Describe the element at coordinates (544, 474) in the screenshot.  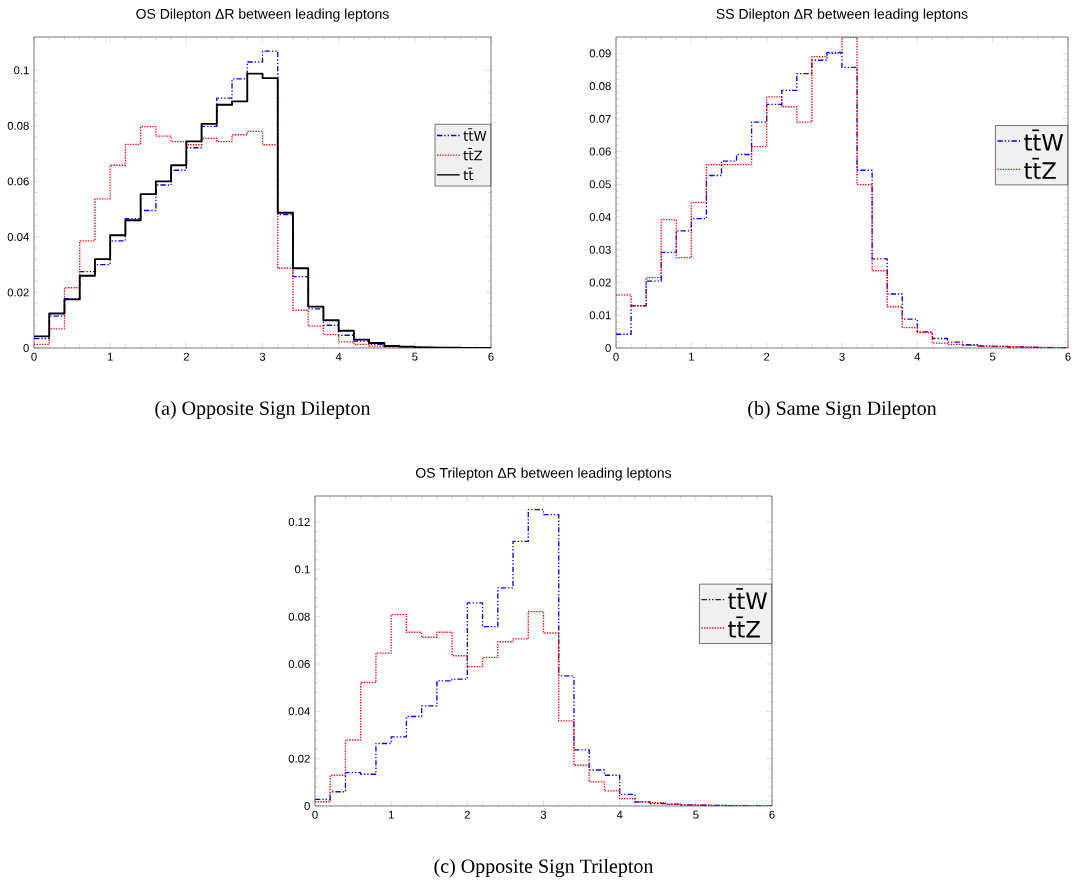
I see `chart-title: OS Trilepton ΔR between leading leptons` at that location.